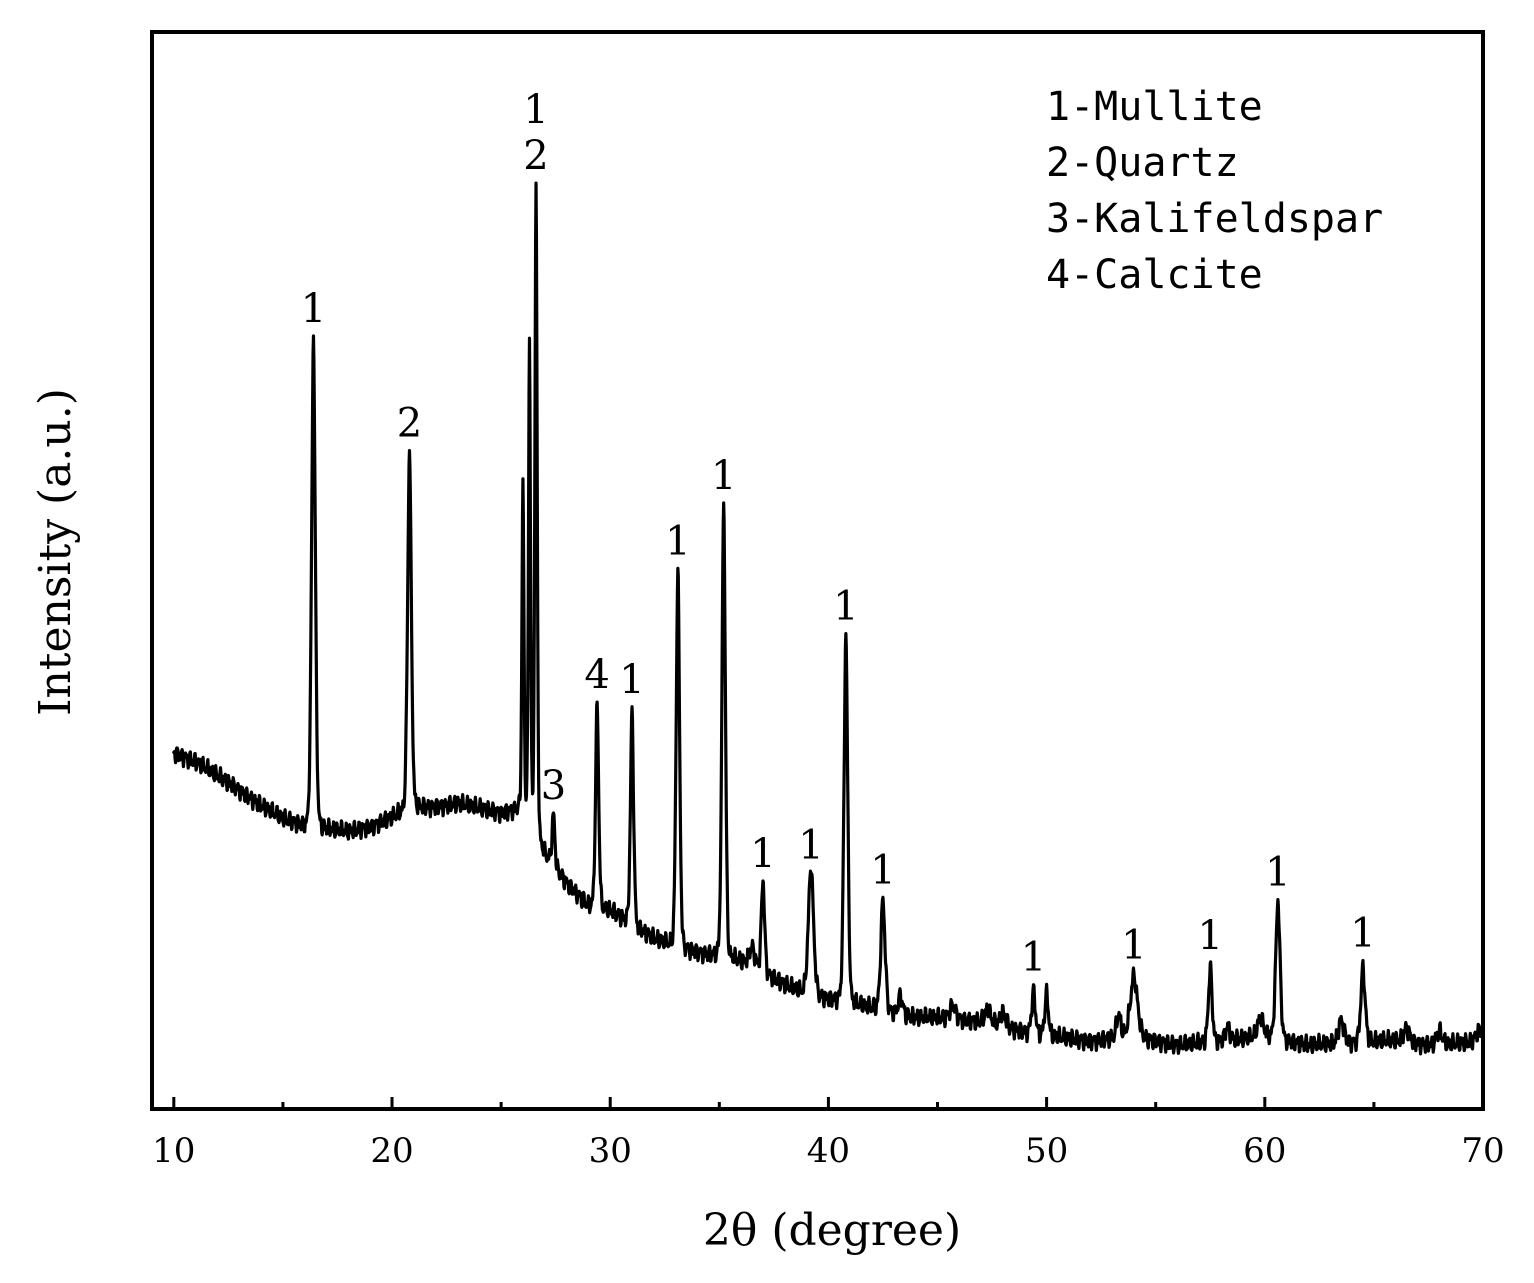 The image size is (1534, 1283). What do you see at coordinates (1046, 1151) in the screenshot?
I see `x-tick-label: 50` at bounding box center [1046, 1151].